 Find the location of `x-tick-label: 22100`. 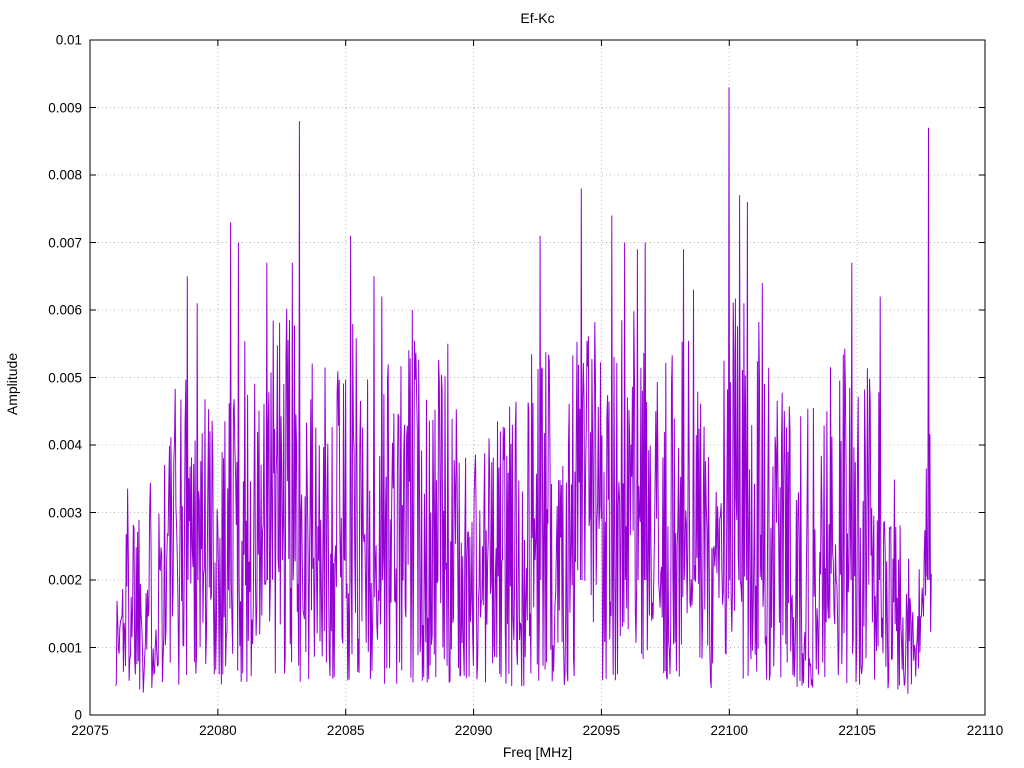

x-tick-label: 22100 is located at coordinates (729, 730).